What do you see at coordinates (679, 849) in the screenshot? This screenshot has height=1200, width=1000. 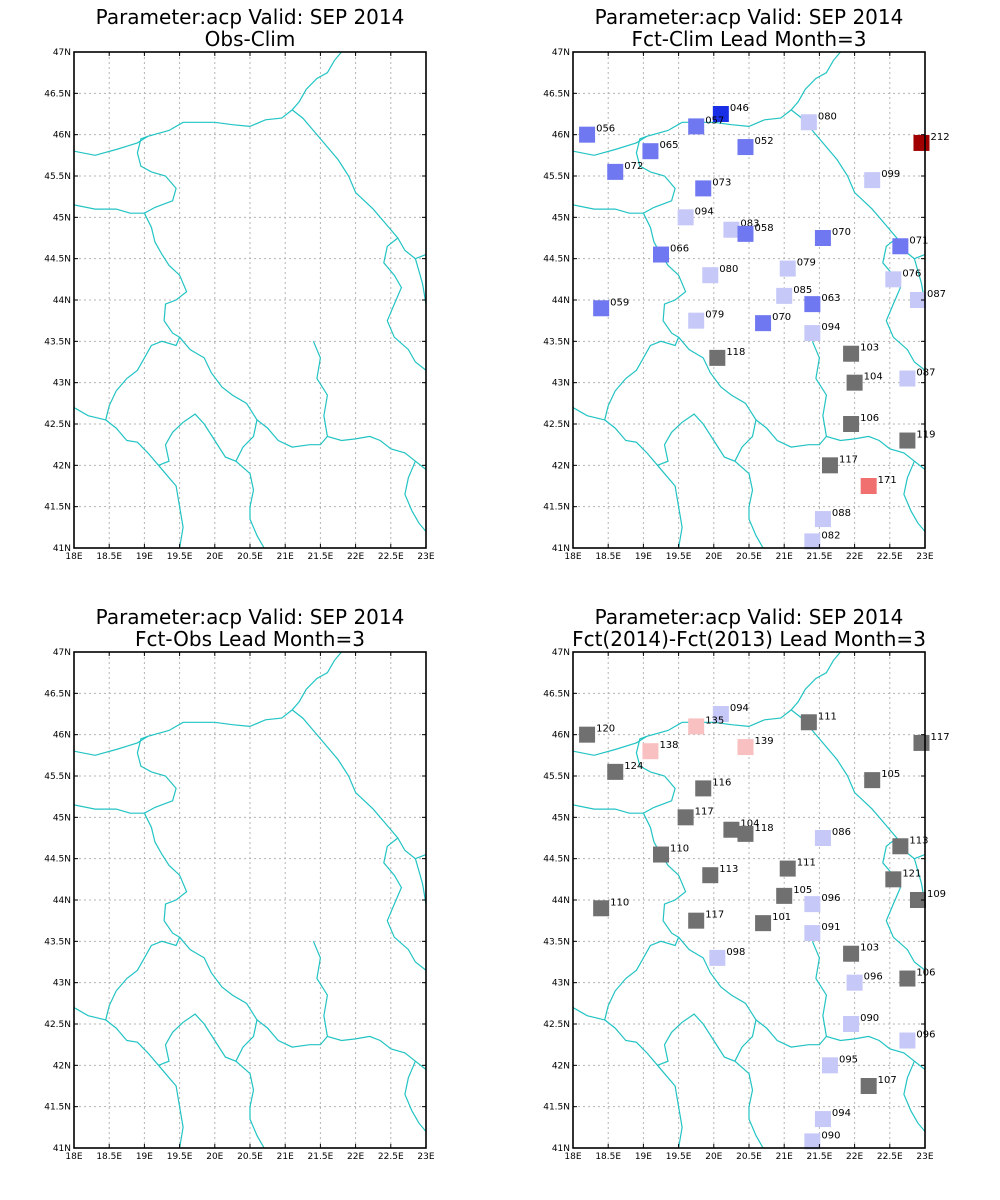 I see `station-value-label: 110` at bounding box center [679, 849].